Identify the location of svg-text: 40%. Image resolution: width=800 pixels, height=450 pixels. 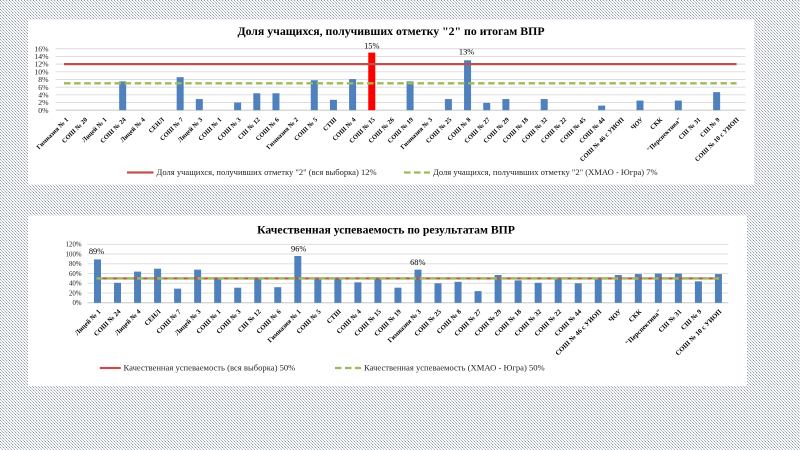
(75, 284).